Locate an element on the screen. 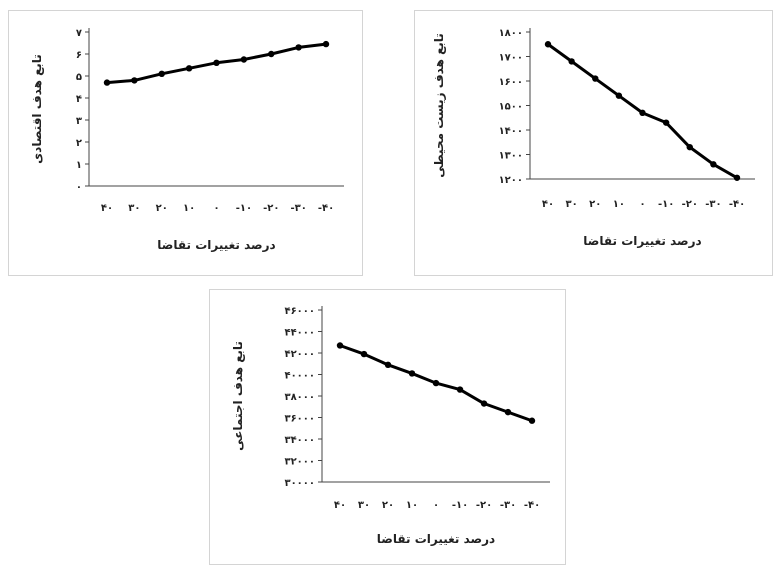 Image resolution: width=783 pixels, height=570 pixels. y-tick-label: ۰ is located at coordinates (79, 187).